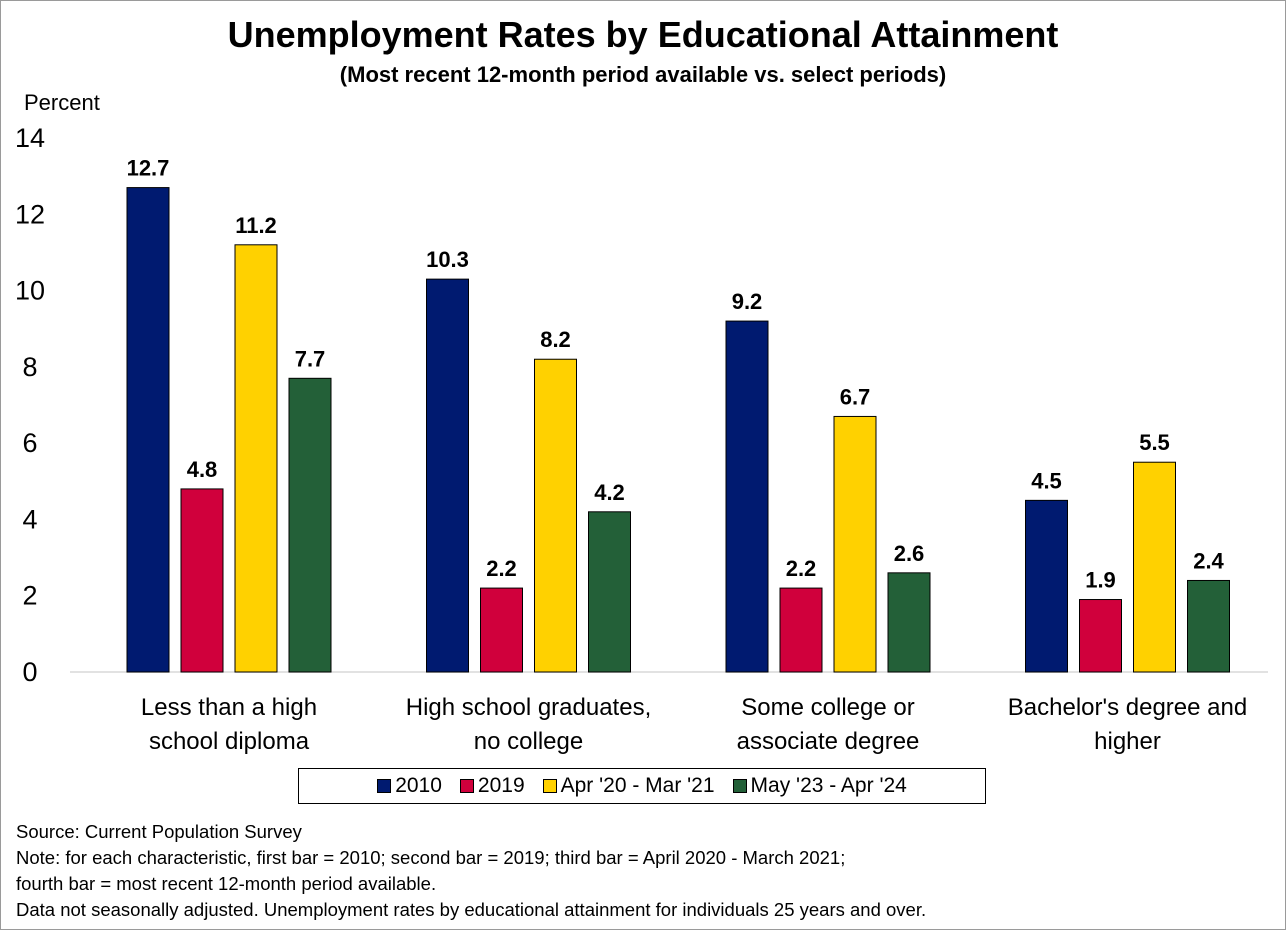 The height and width of the screenshot is (930, 1286). I want to click on y-axis-label: Percent, so click(62, 102).